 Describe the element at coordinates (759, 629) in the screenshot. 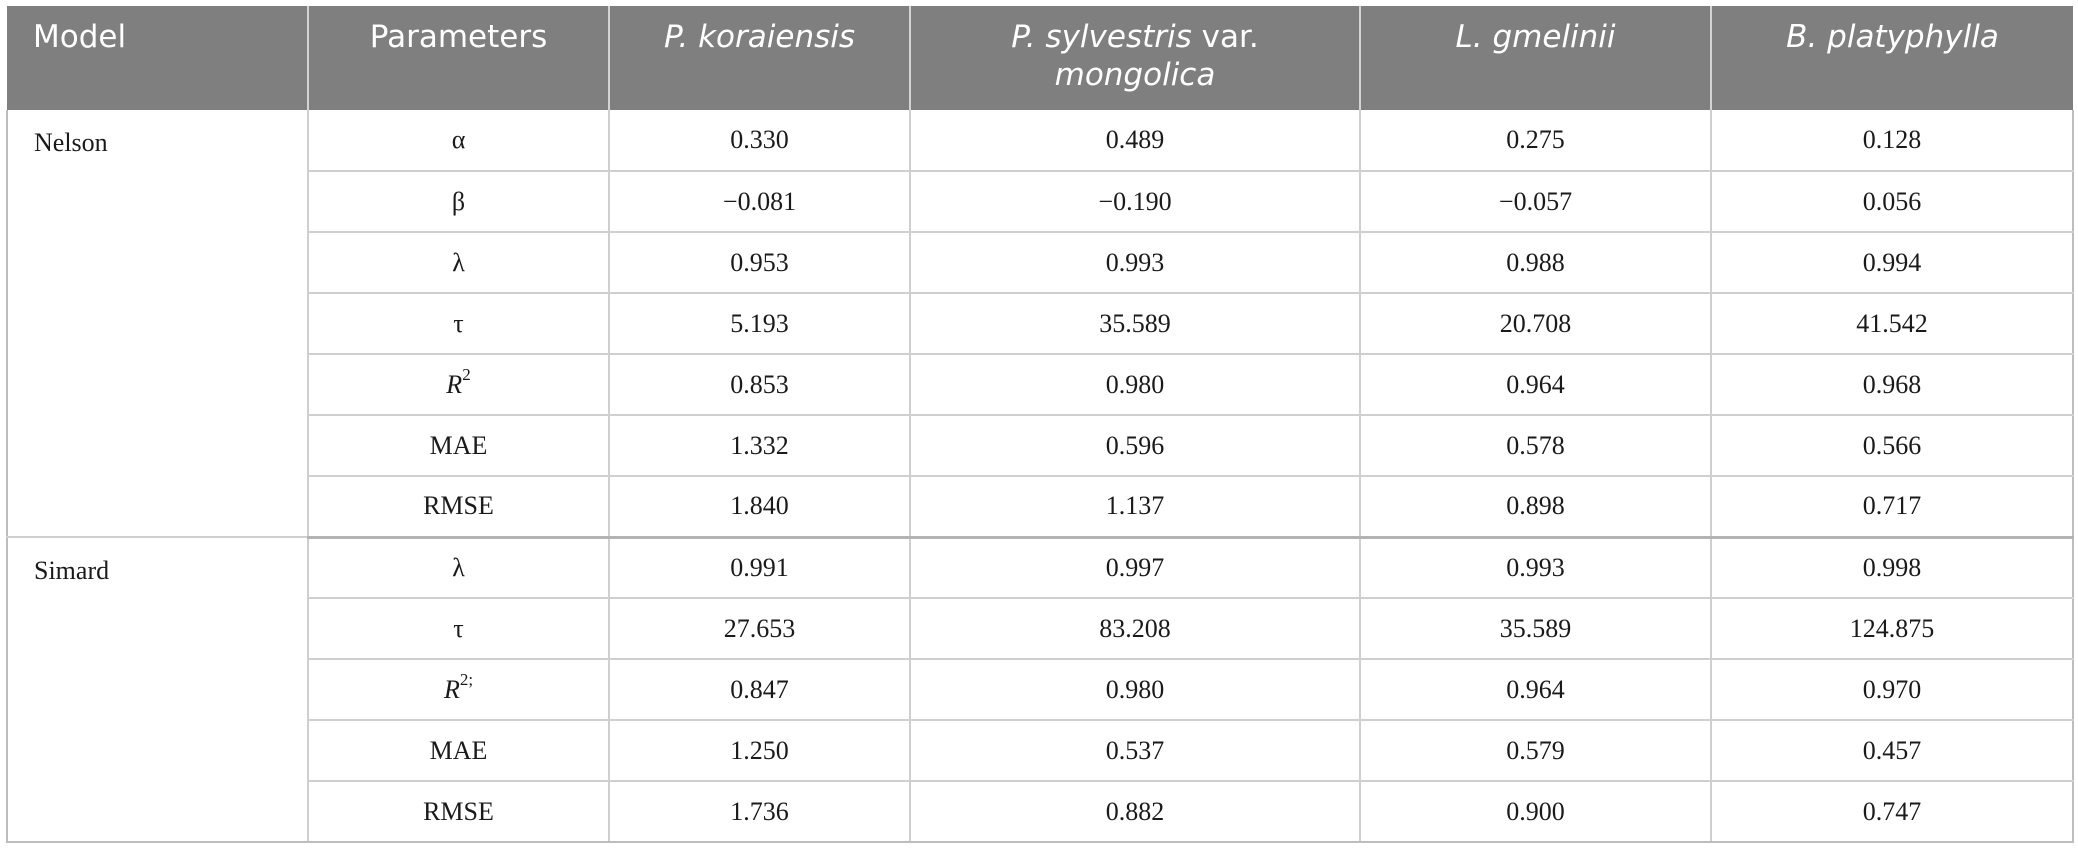

I see `value-cell: 27.653` at that location.